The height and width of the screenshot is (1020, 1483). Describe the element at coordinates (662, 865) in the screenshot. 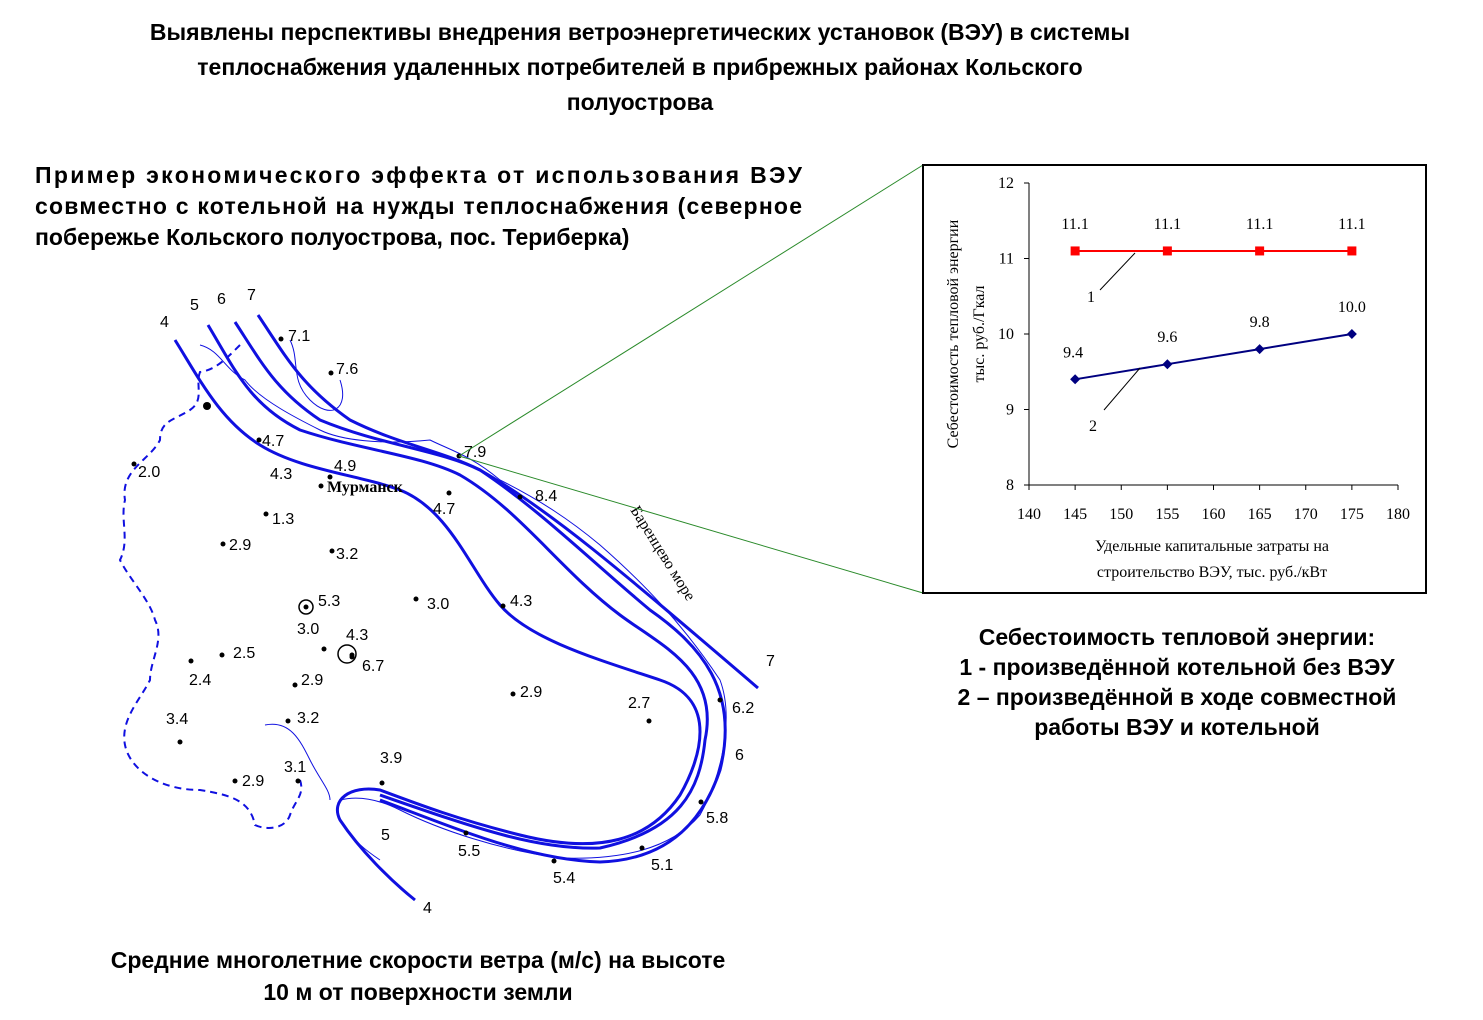

I see `station-value: 5.1` at that location.